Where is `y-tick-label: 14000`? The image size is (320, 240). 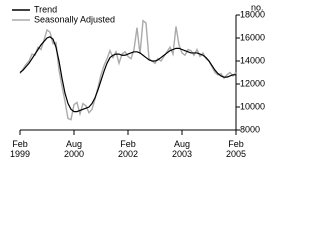 y-tick-label: 14000 is located at coordinates (252, 60).